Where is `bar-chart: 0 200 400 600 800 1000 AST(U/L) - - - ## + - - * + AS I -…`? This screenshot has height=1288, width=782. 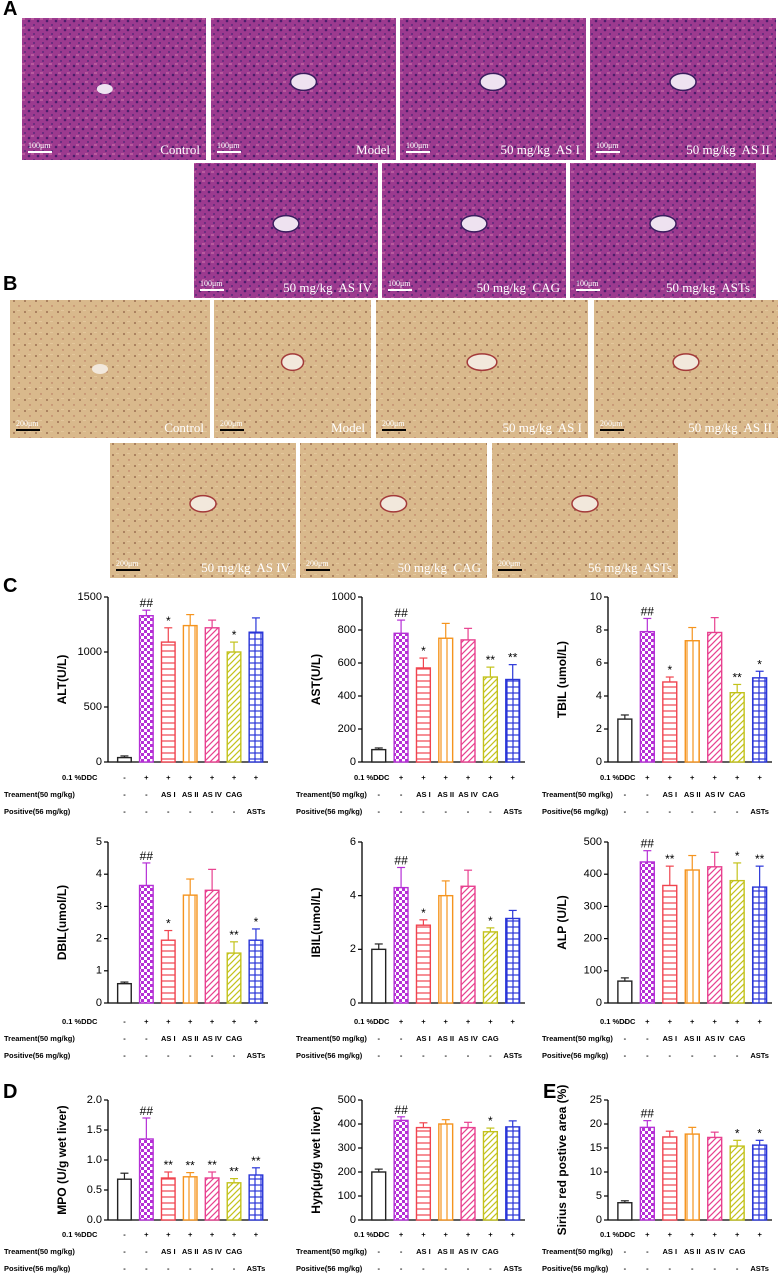
bar-chart: 0 200 400 600 800 1000 AST(U/L) - - - ## + - - * + AS I -… is located at coordinates (410, 703).